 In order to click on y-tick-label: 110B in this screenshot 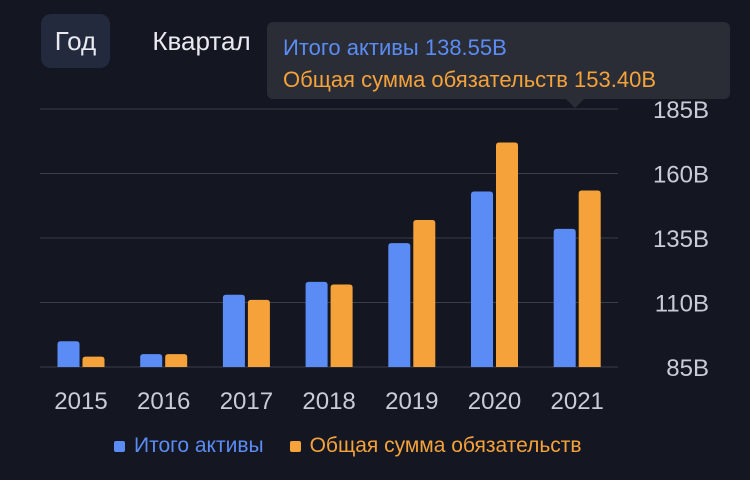, I will do `click(682, 304)`.